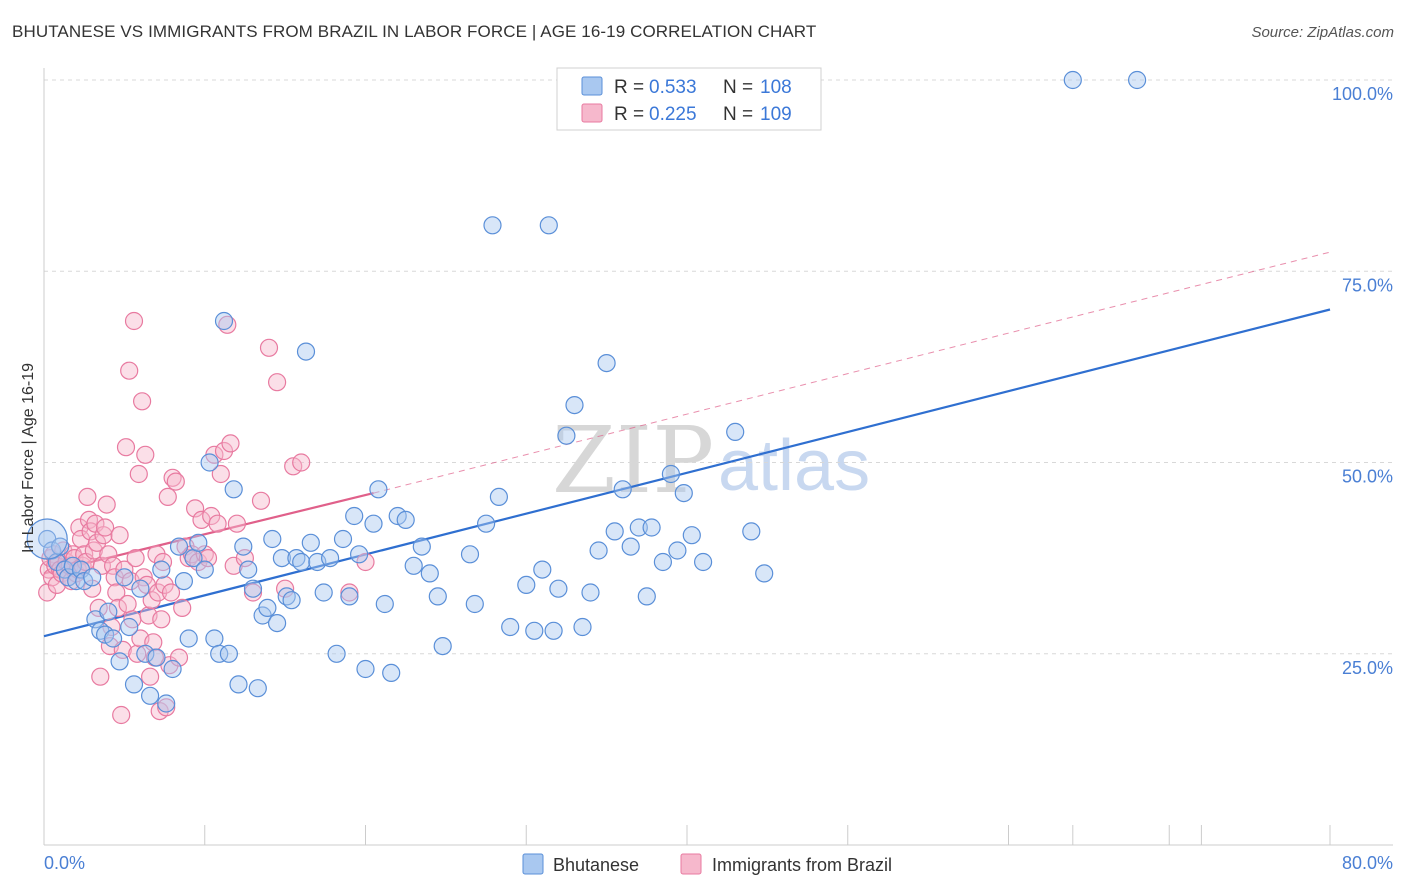 Image resolution: width=1406 pixels, height=892 pixels. I want to click on legend-n-label-2: N =, so click(738, 114).